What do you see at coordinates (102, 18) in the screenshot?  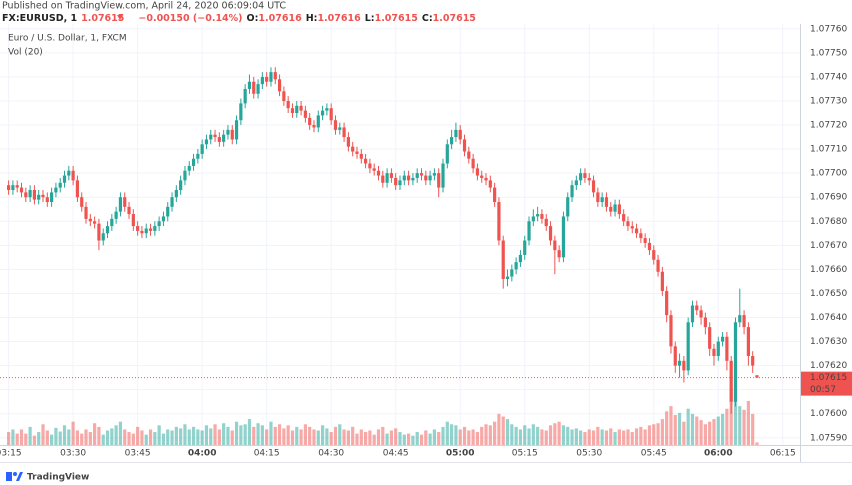 I see `last-price: 1.07615` at bounding box center [102, 18].